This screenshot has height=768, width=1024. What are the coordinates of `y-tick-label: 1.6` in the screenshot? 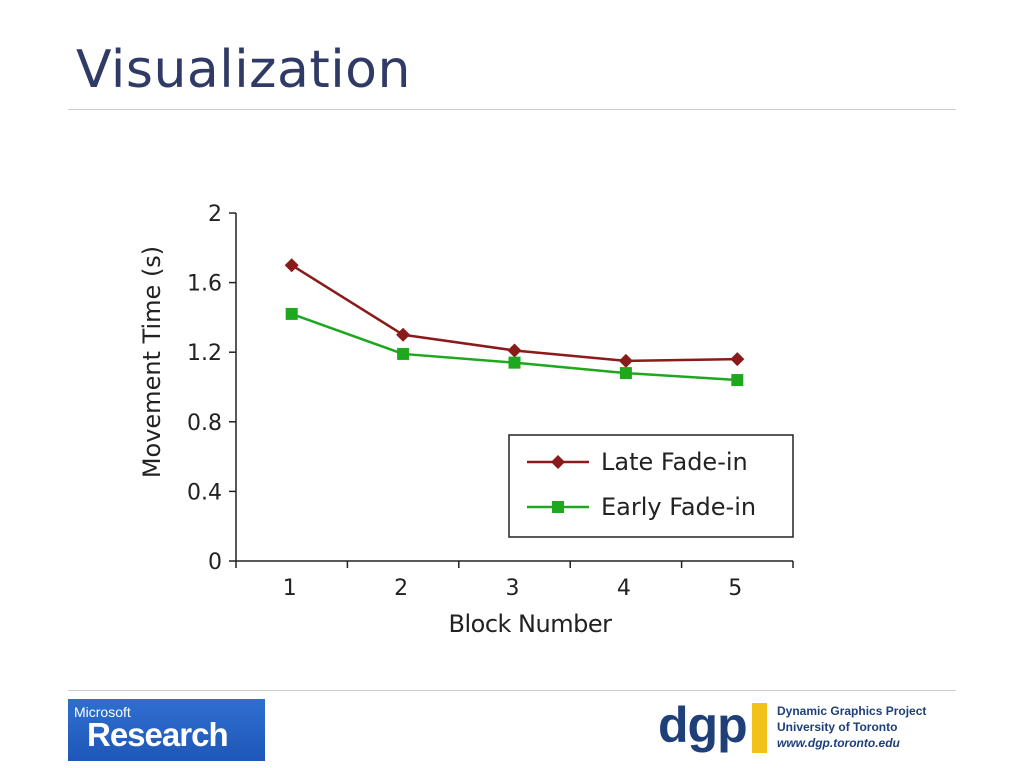 It's located at (204, 284).